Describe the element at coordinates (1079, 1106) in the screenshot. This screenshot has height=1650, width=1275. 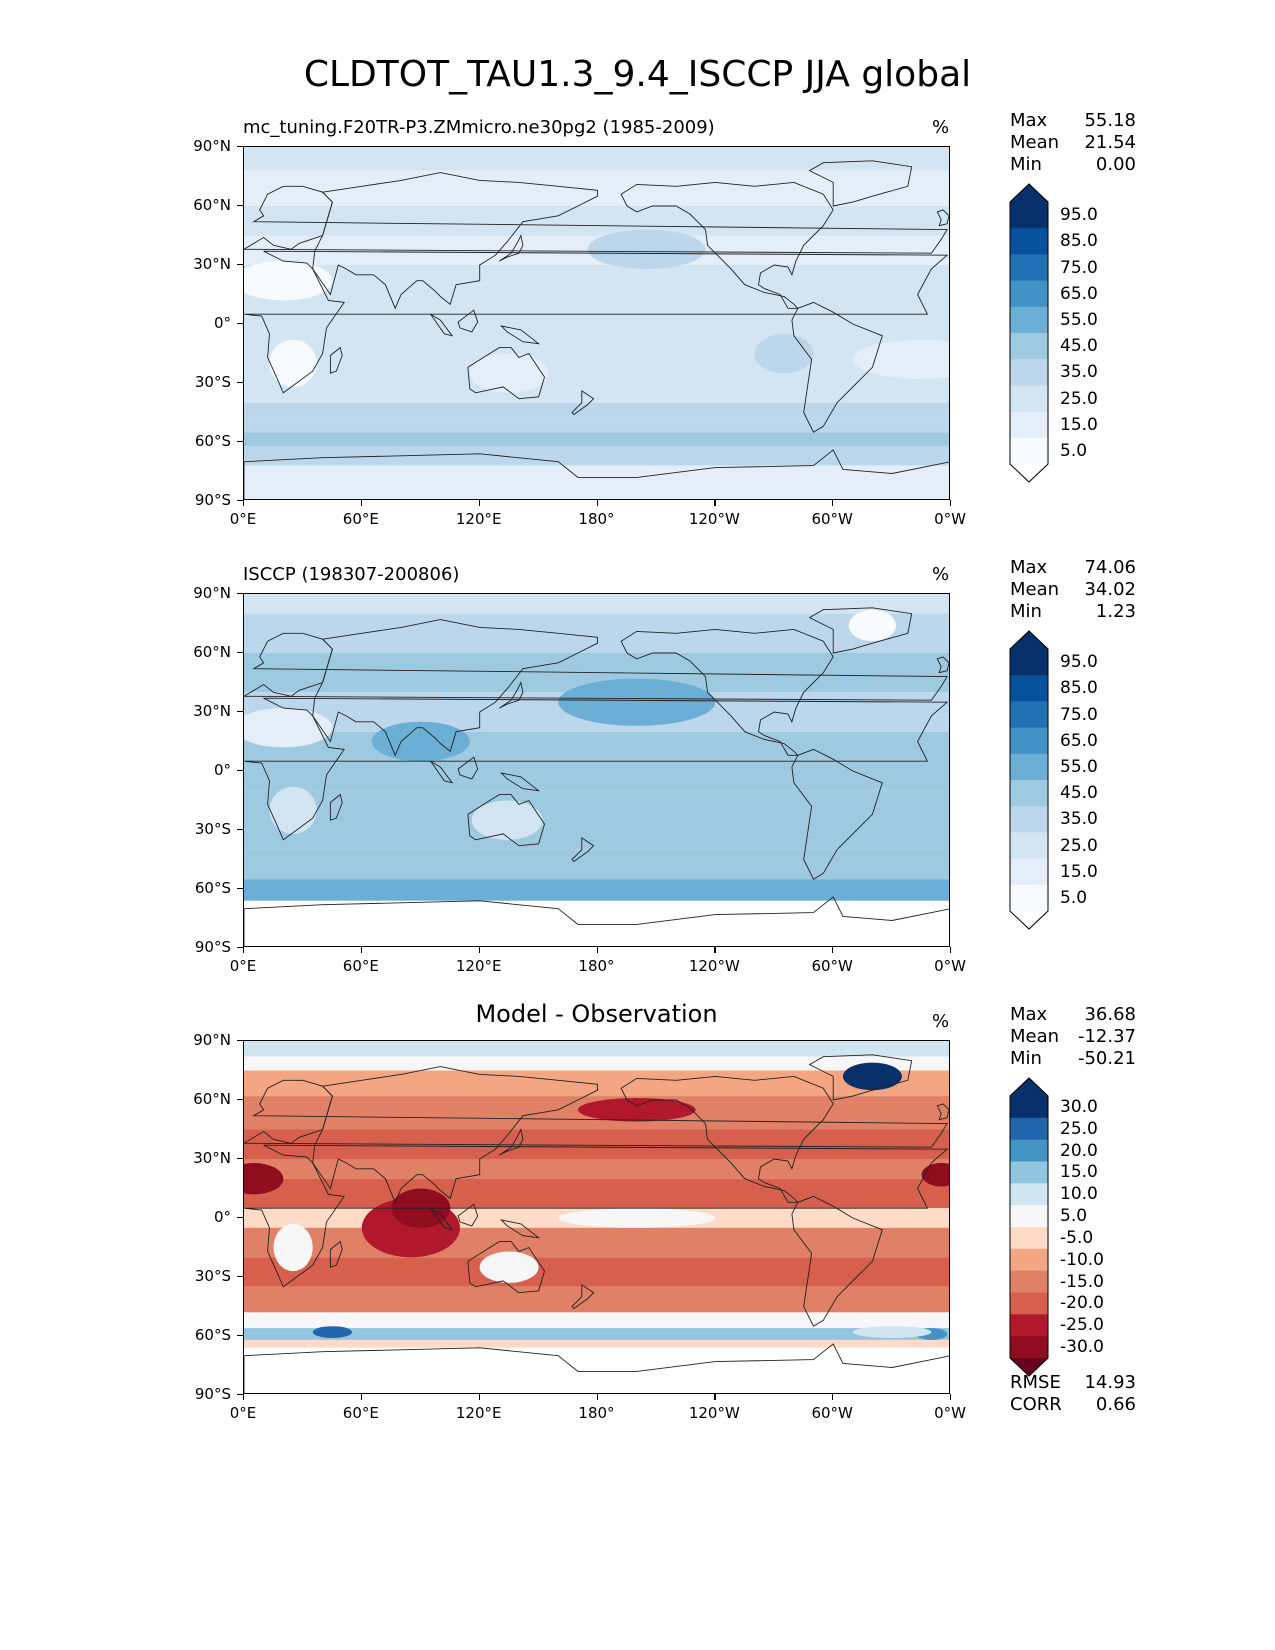
I see `colorbar-tick-label: 30.0` at that location.